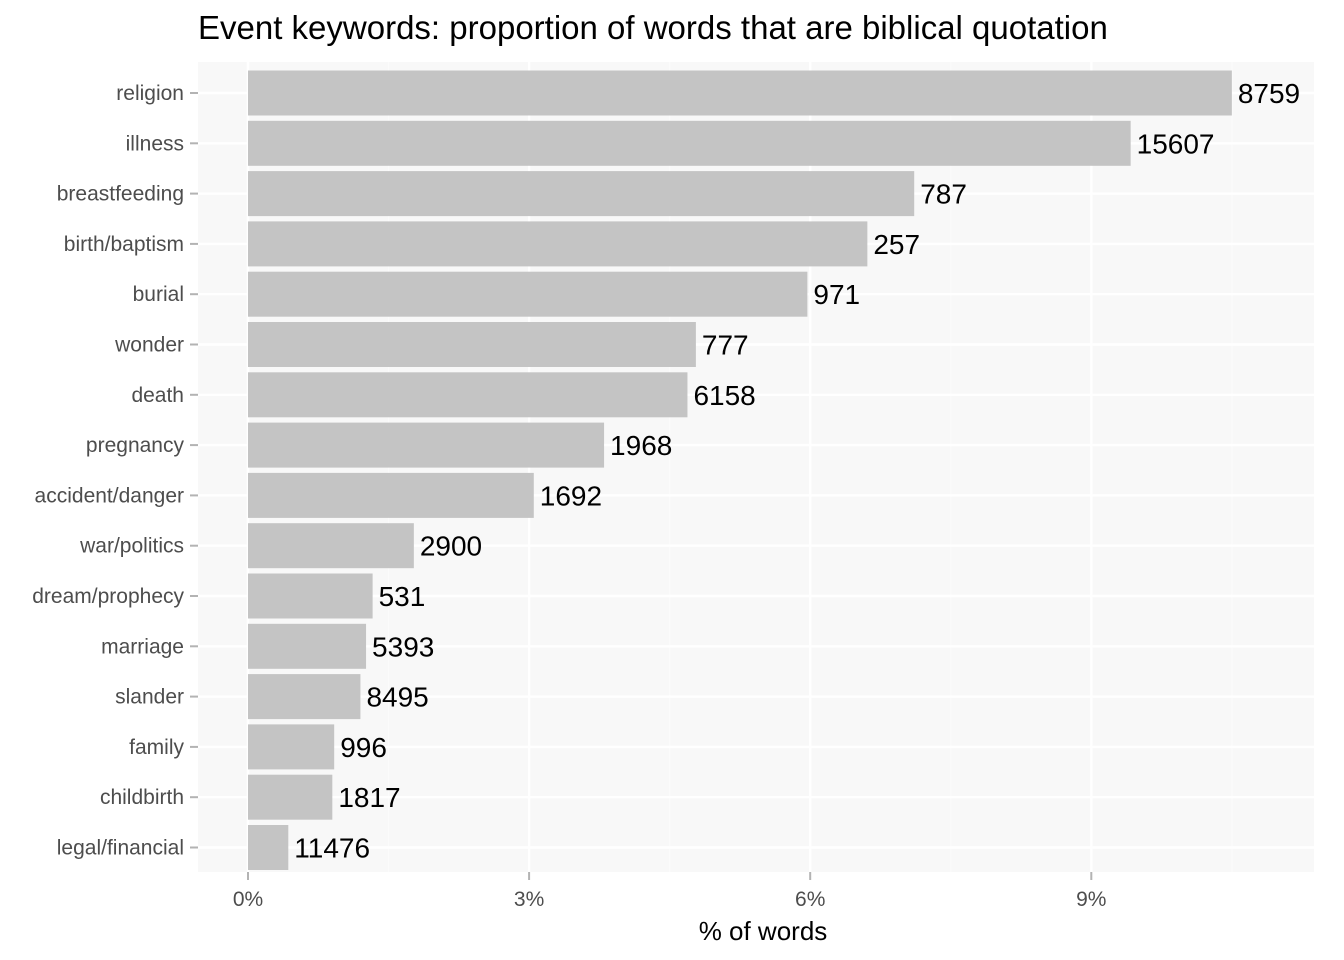 The height and width of the screenshot is (960, 1344). What do you see at coordinates (1176, 143) in the screenshot?
I see `bar-data-label: 15607` at bounding box center [1176, 143].